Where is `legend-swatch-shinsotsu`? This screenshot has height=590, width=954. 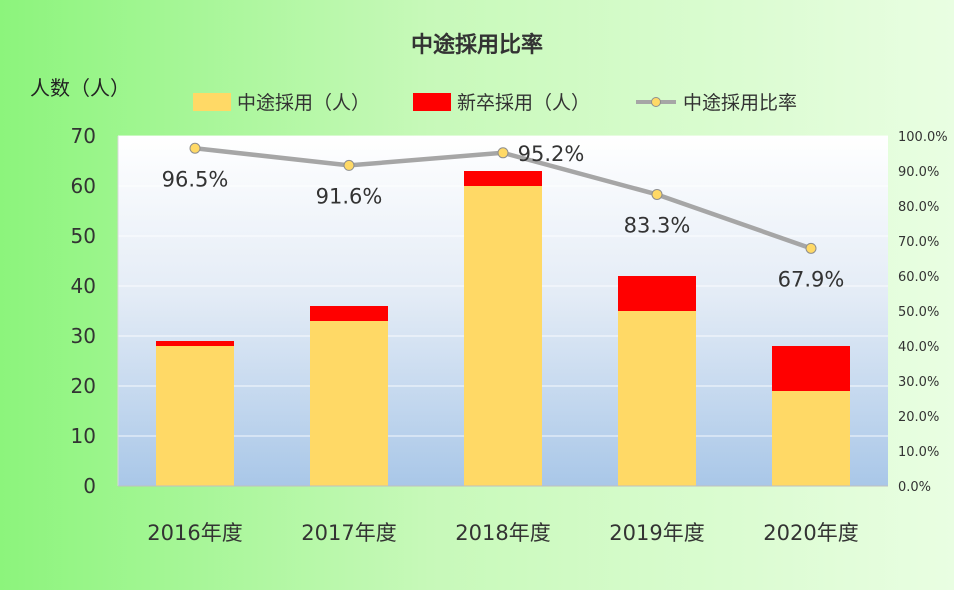 legend-swatch-shinsotsu is located at coordinates (432, 102).